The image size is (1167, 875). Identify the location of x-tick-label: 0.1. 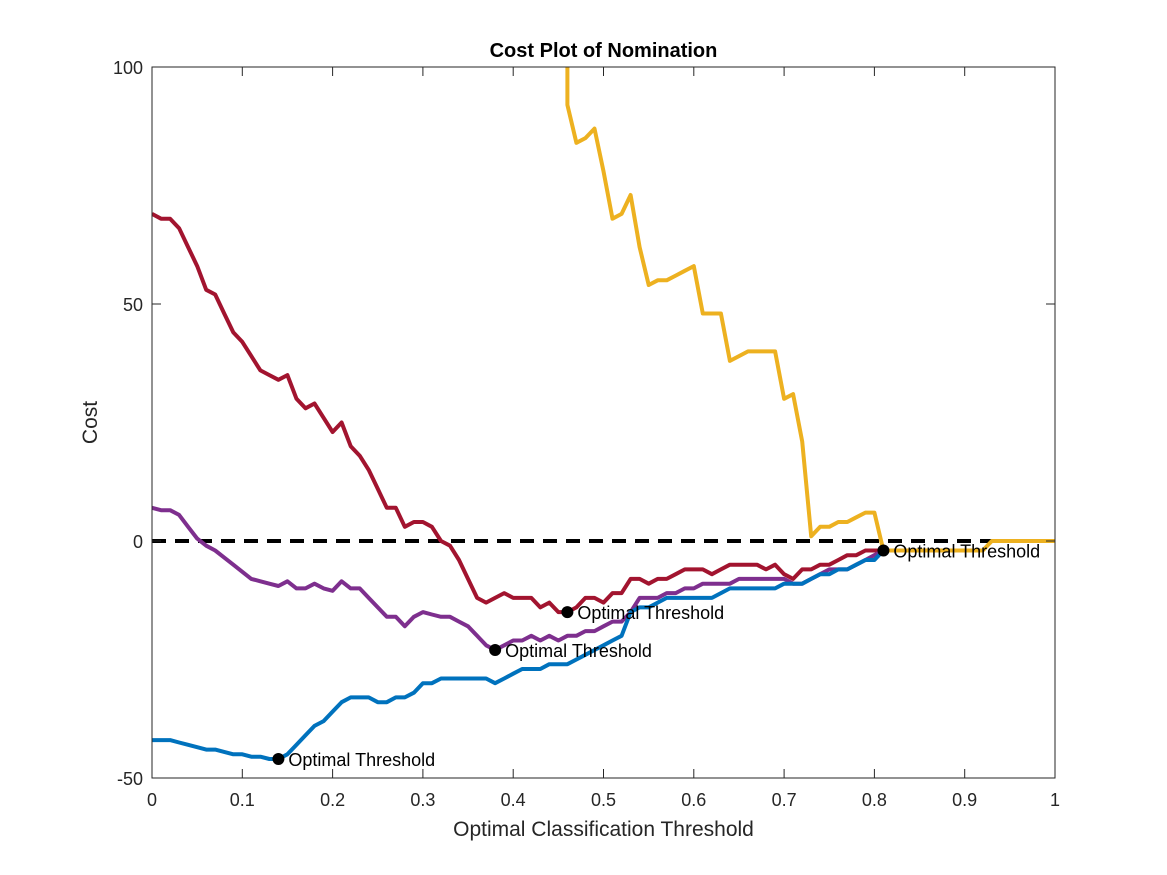
(242, 800).